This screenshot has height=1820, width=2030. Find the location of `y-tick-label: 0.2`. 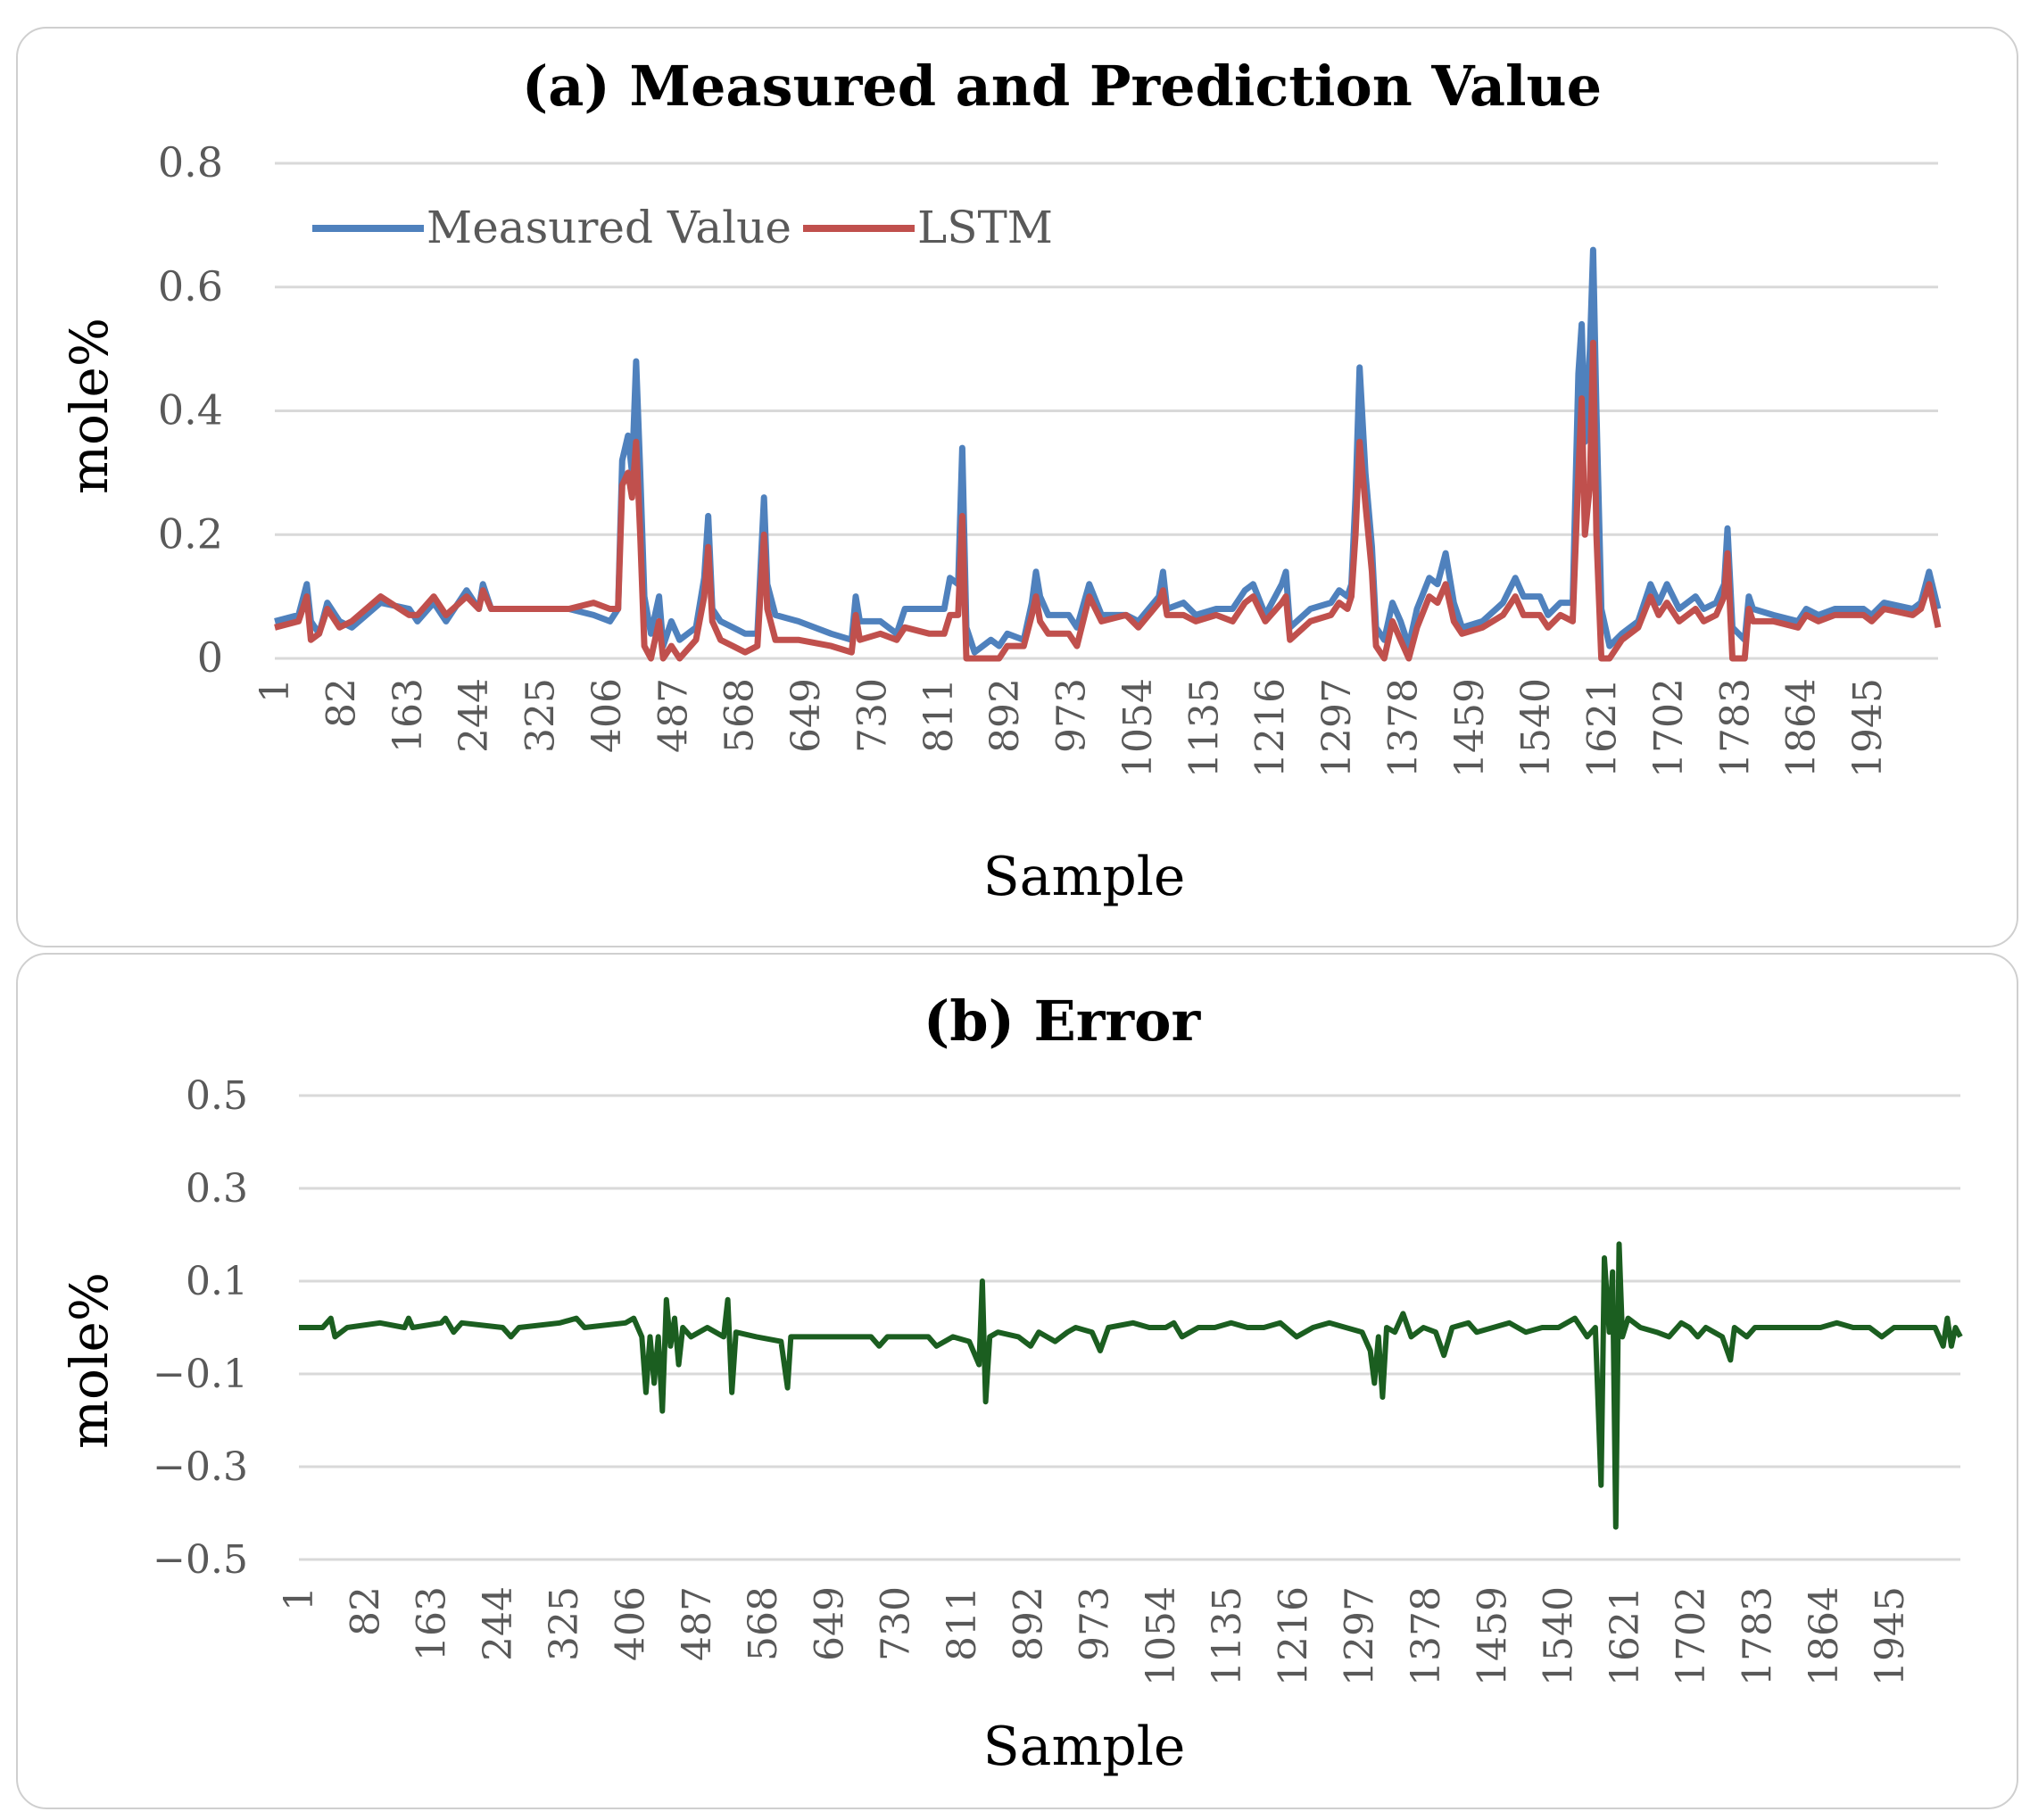

y-tick-label: 0.2 is located at coordinates (190, 534).